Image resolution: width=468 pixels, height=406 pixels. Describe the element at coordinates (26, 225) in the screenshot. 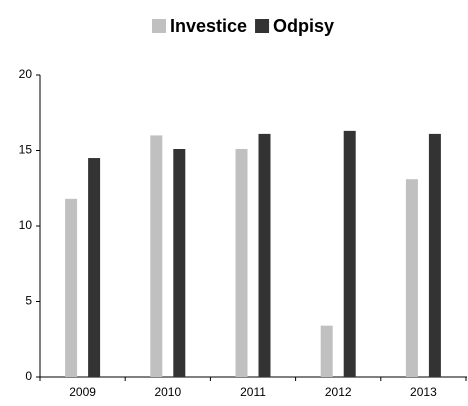

I see `y-tick-label: 10` at that location.